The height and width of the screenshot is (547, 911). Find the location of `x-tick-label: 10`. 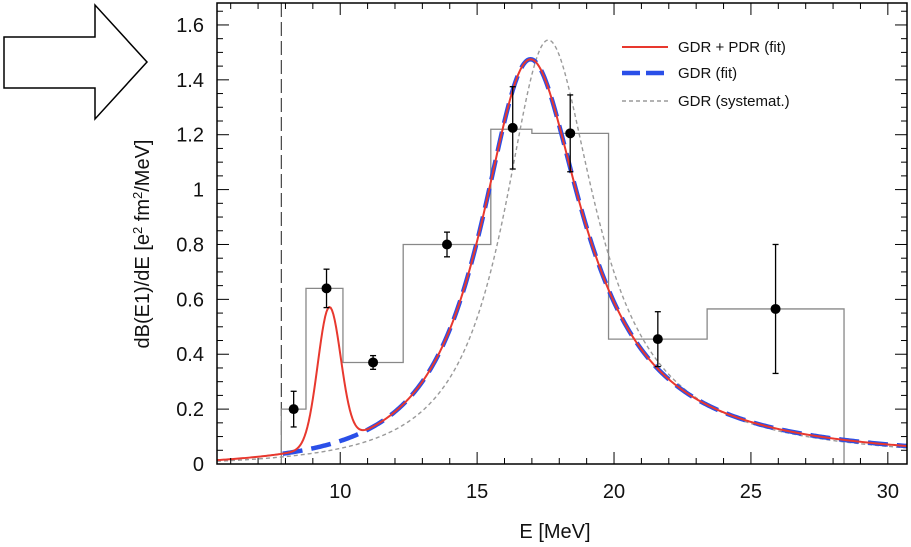

x-tick-label: 10 is located at coordinates (340, 492).